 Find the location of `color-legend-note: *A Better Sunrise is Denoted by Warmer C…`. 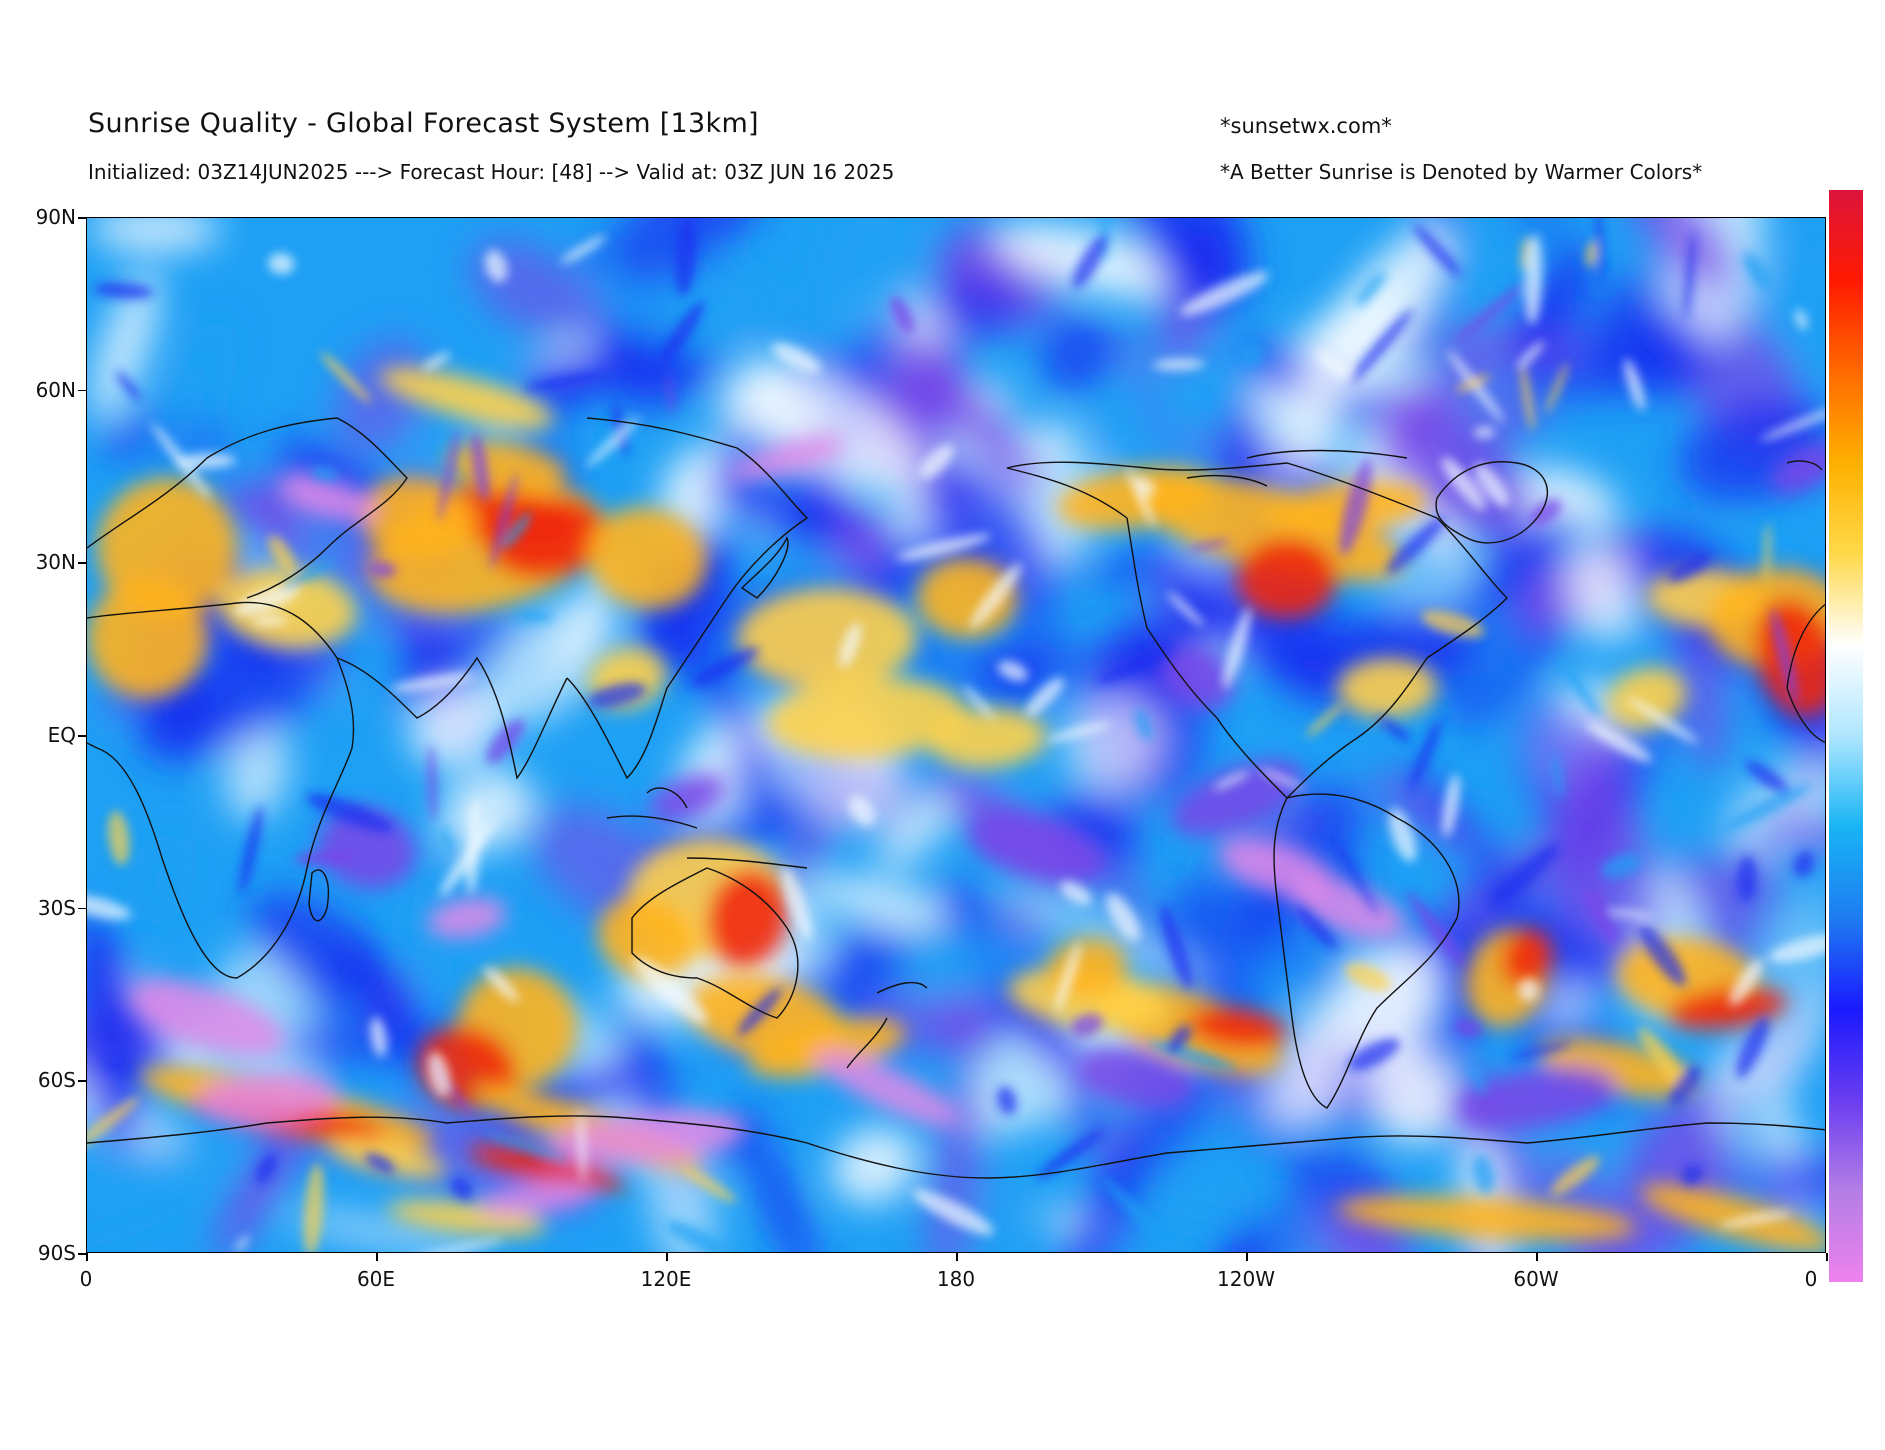

color-legend-note: *A Better Sunrise is Denoted by Warmer C… is located at coordinates (1461, 172).